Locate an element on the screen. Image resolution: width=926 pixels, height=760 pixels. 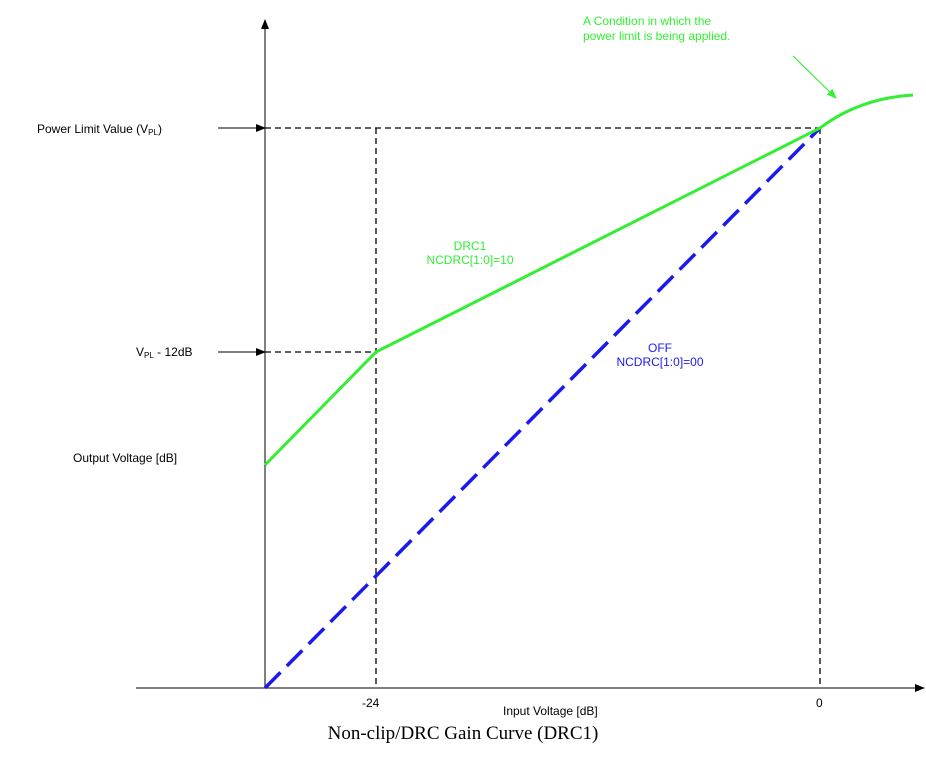
drc1-annotation-line1: DRC1 is located at coordinates (470, 246).